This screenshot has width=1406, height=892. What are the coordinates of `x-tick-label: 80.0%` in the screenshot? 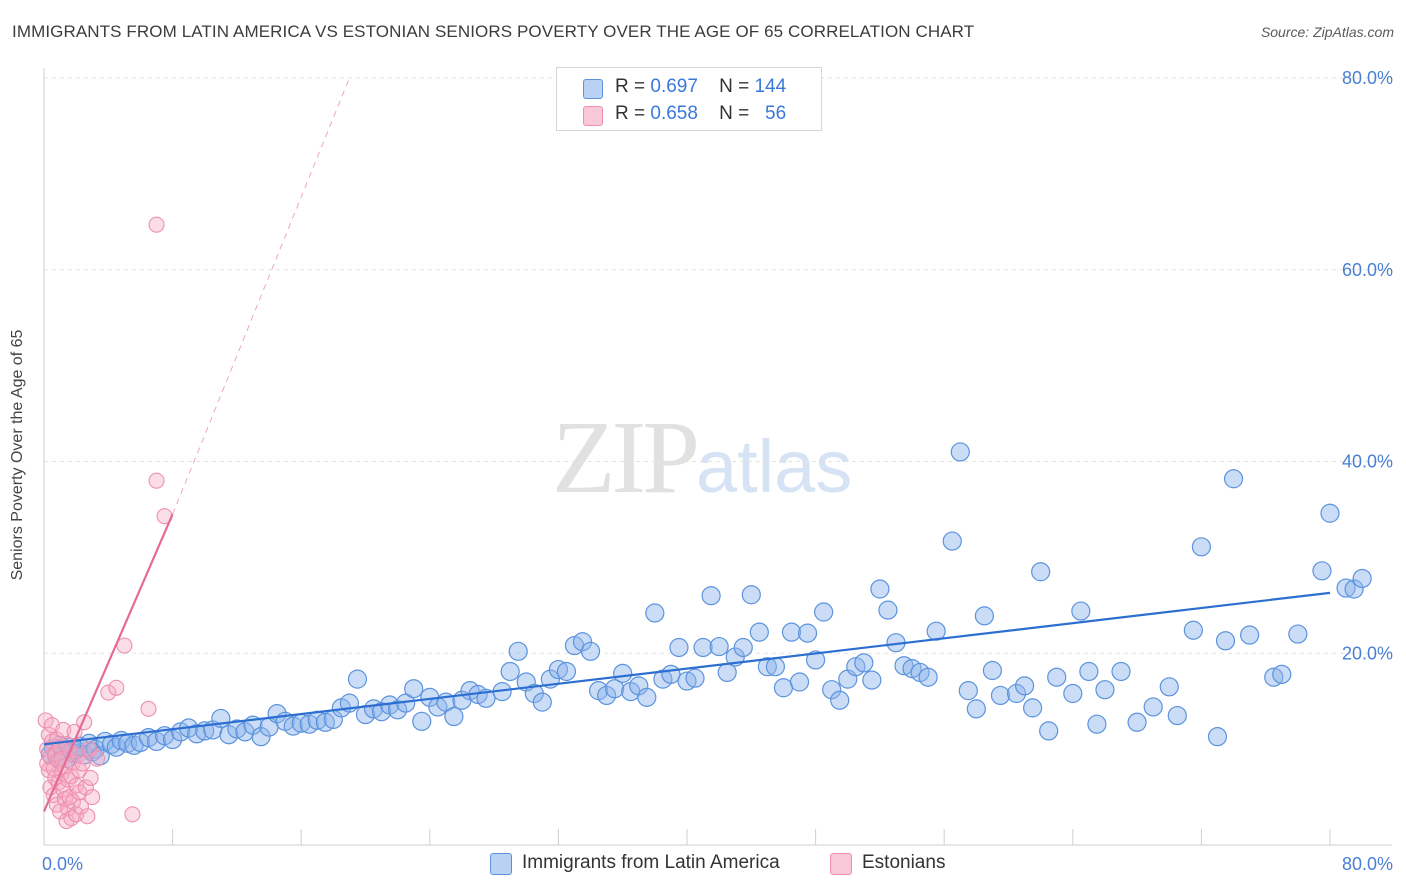 It's located at (1367, 864).